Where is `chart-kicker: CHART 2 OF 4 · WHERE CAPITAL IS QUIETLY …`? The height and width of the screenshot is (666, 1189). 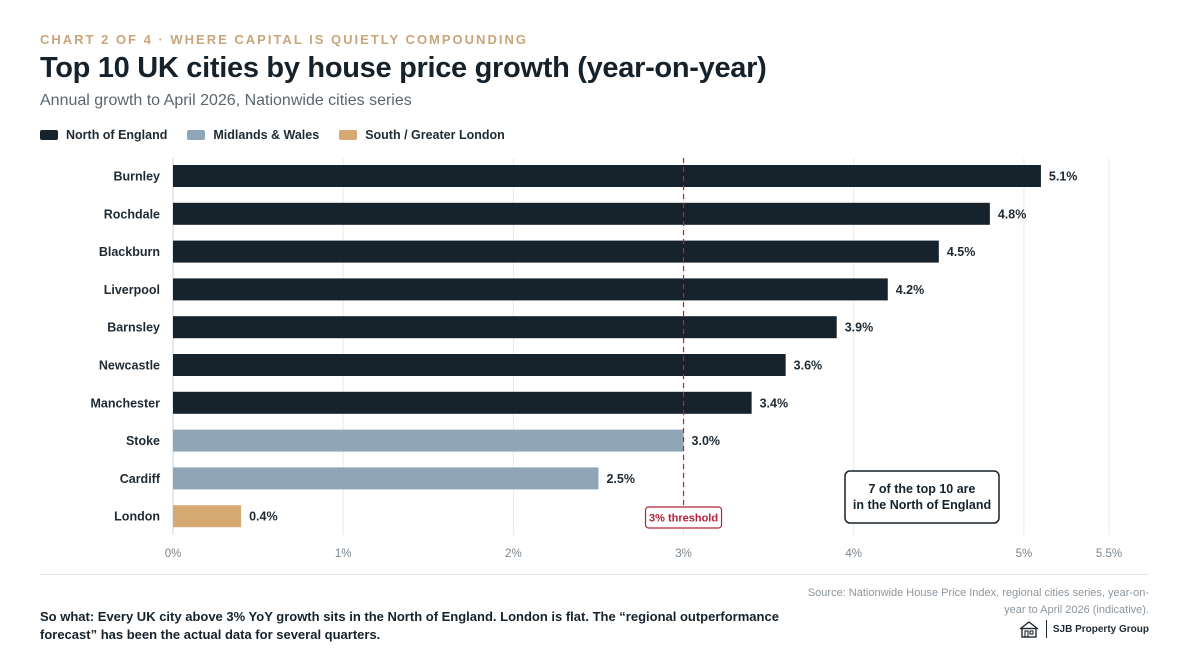
chart-kicker: CHART 2 OF 4 · WHERE CAPITAL IS QUIETLY … is located at coordinates (284, 39).